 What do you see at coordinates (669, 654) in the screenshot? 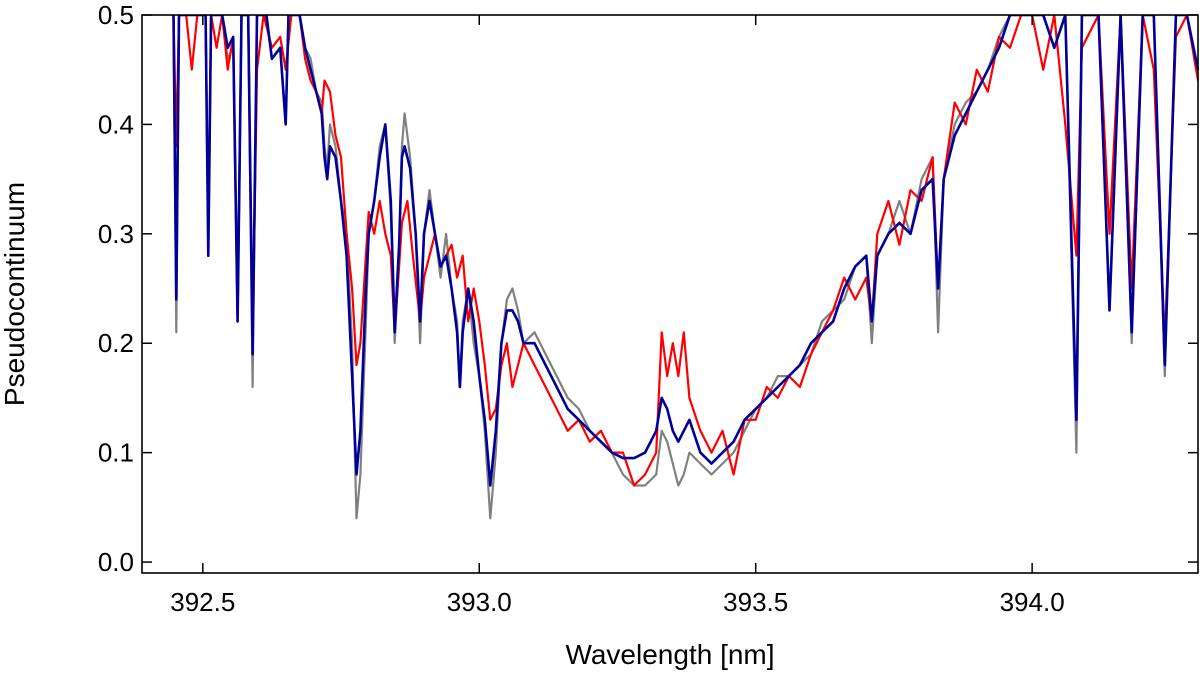
I see `x-axis-label: Wavelength [nm]` at bounding box center [669, 654].